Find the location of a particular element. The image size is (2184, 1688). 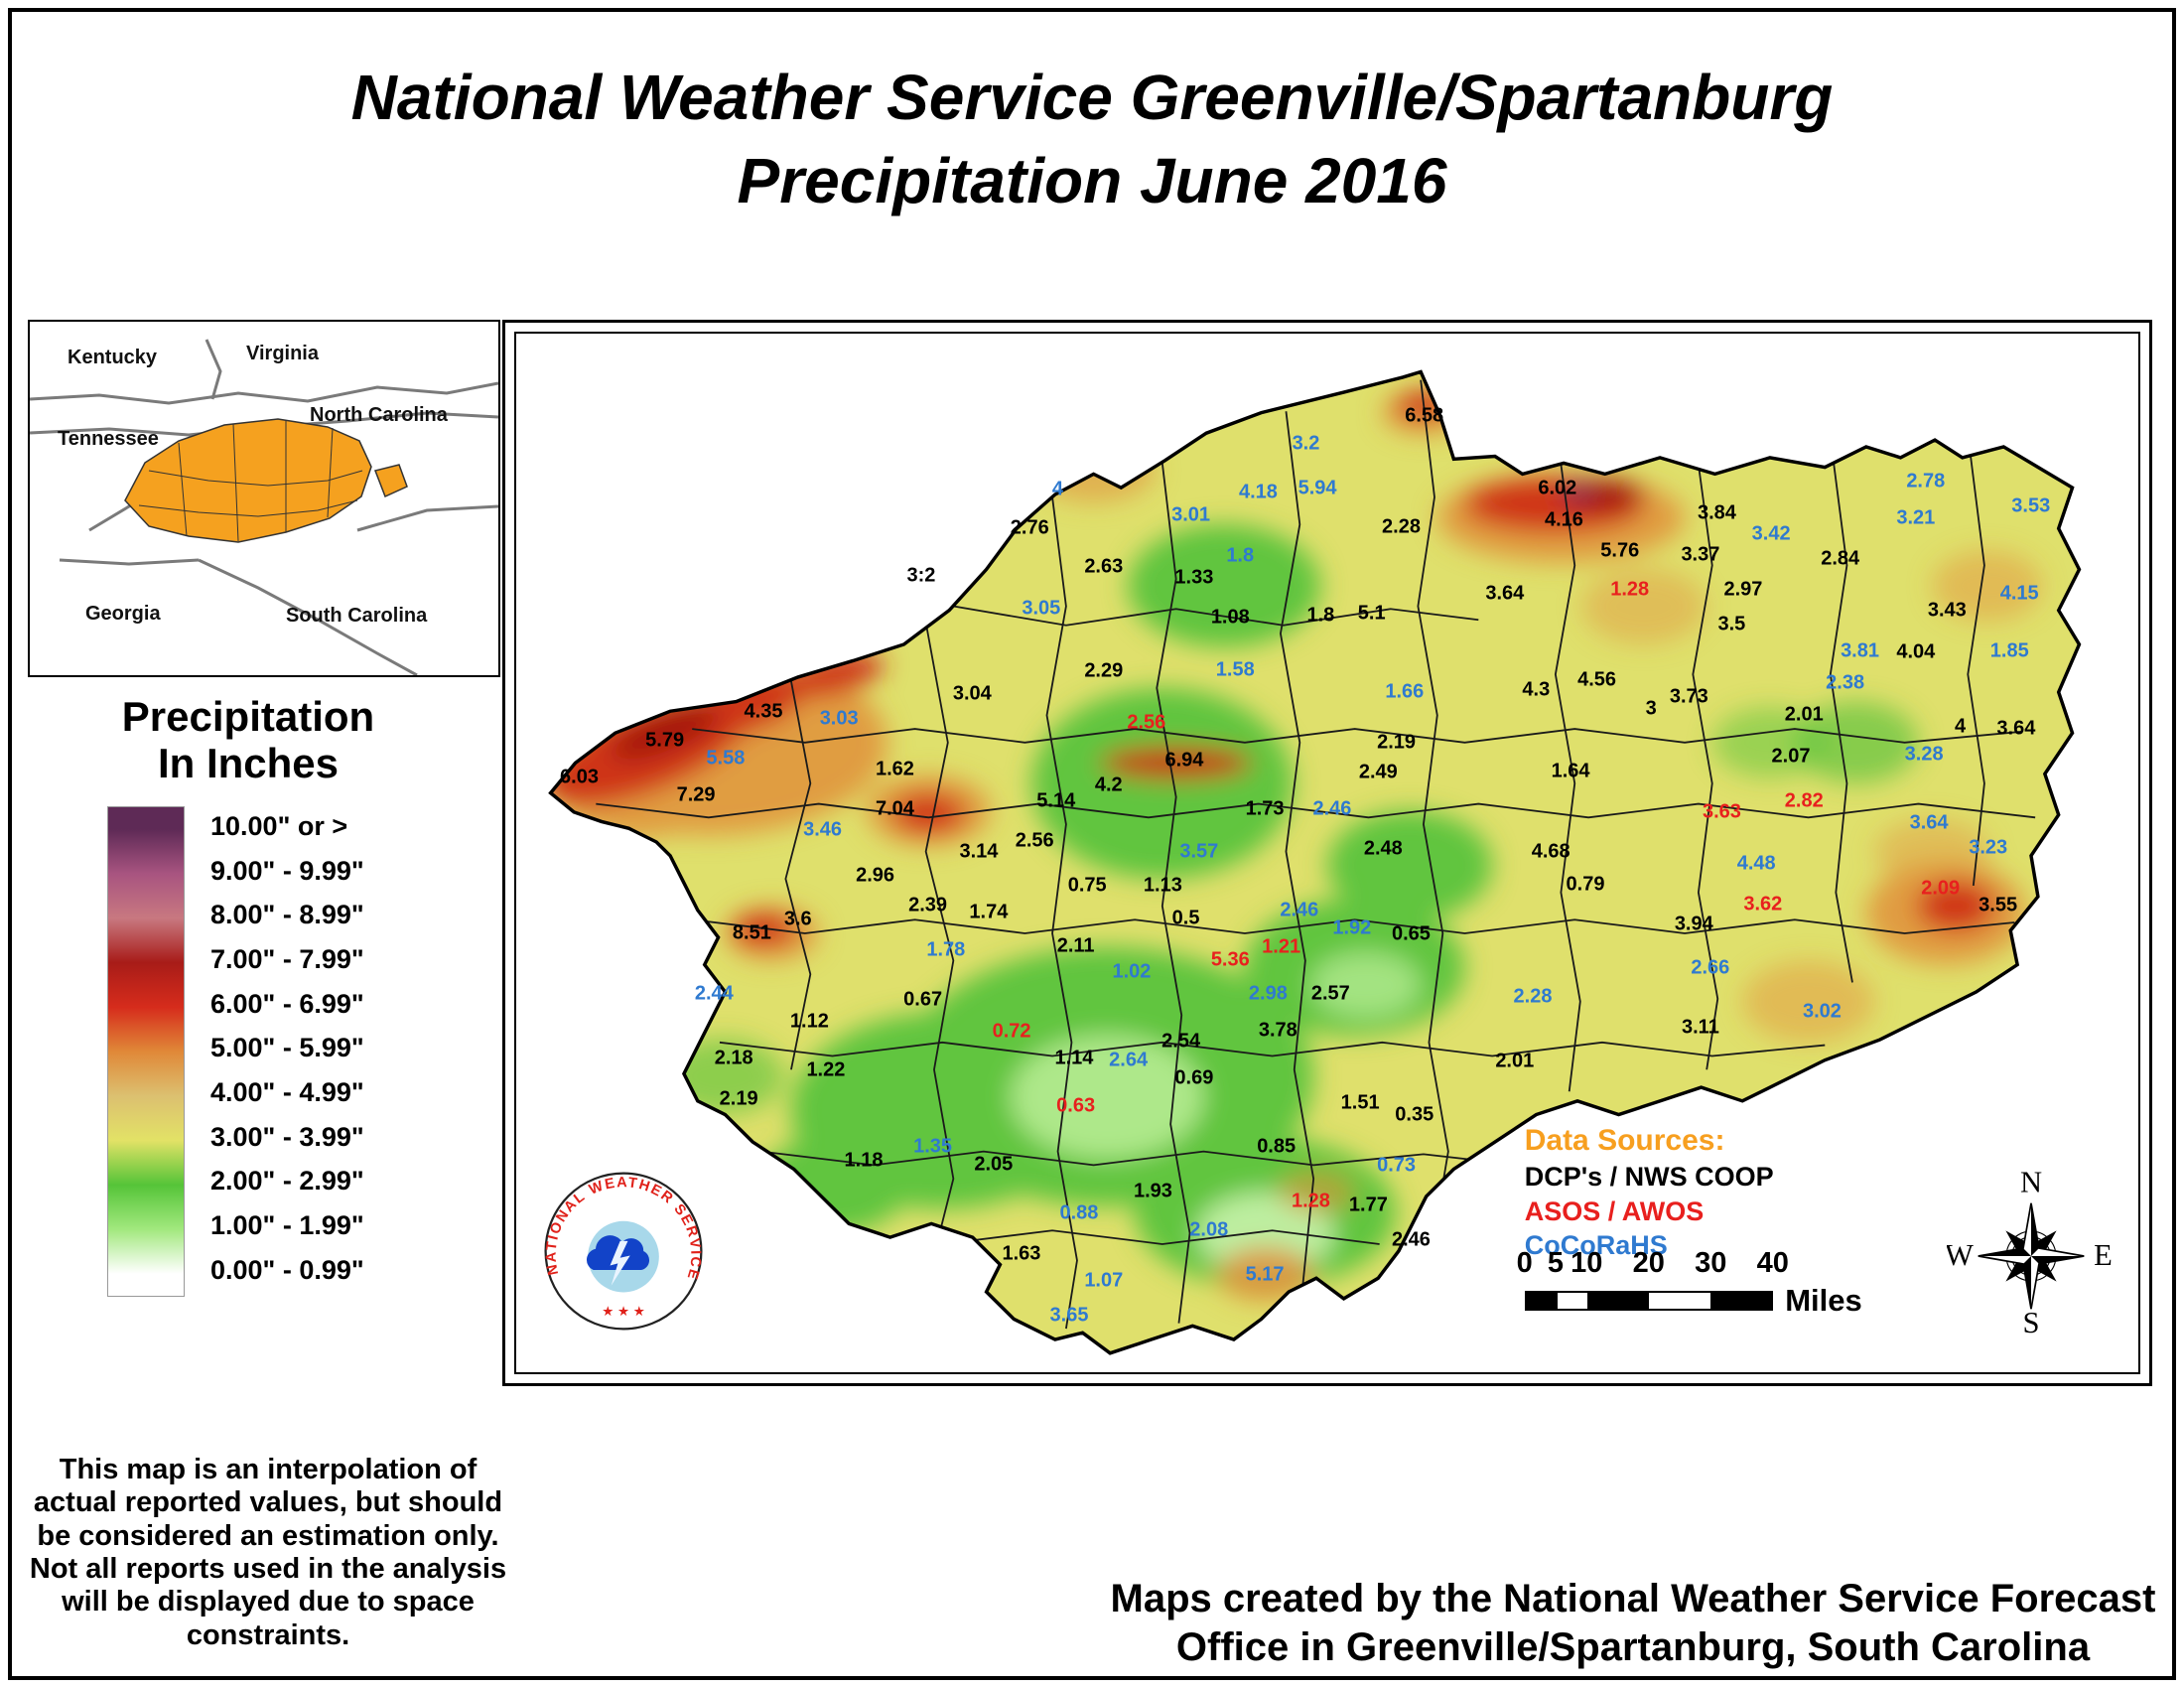

station-value: 3.04 is located at coordinates (972, 693).